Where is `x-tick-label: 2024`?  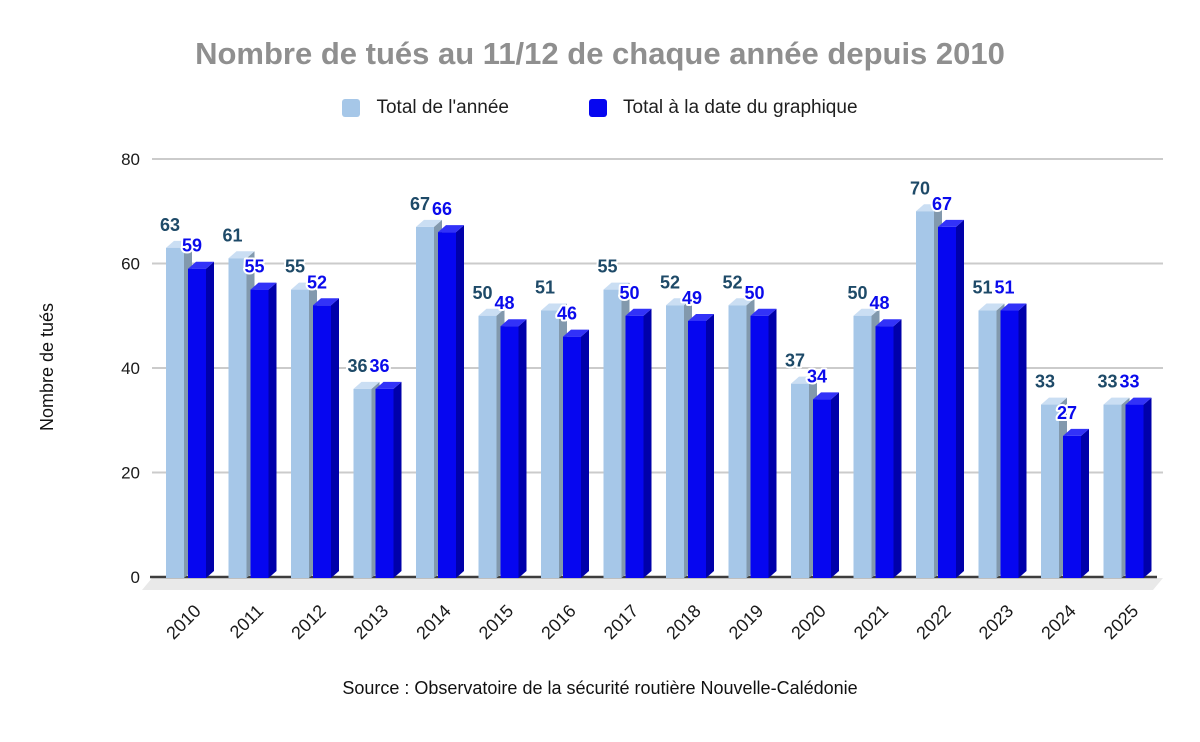 x-tick-label: 2024 is located at coordinates (1058, 622).